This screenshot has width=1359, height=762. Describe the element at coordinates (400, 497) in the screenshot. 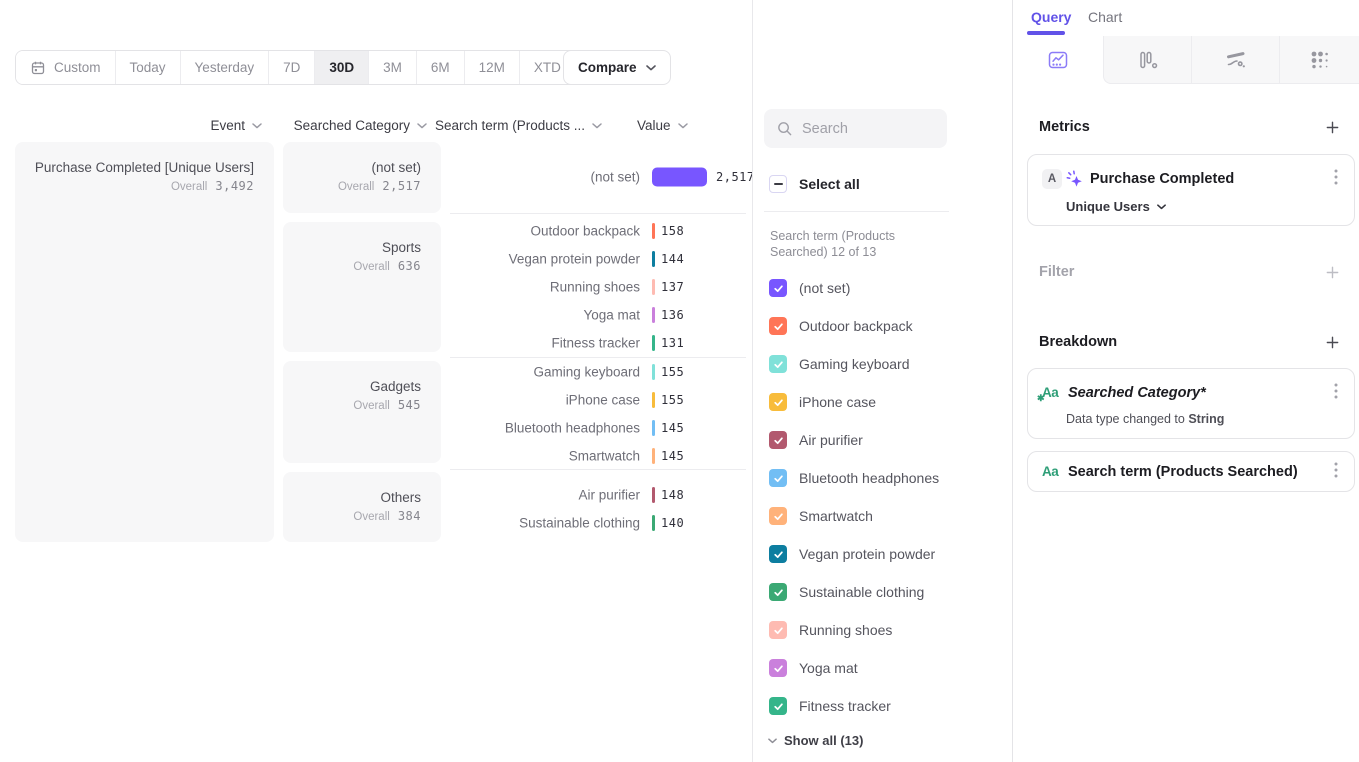

I see `category-name: Others` at that location.